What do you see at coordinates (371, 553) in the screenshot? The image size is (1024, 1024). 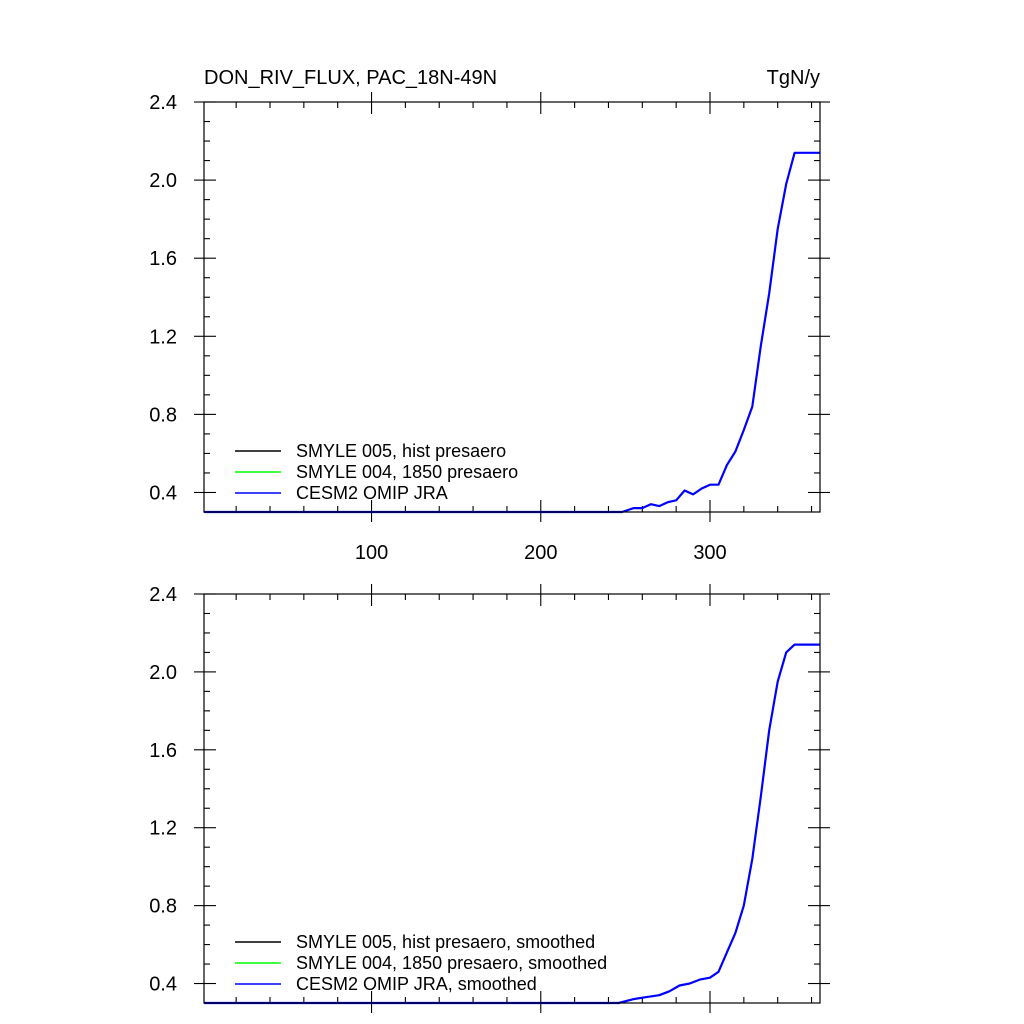 I see `x-tick-label: 100` at bounding box center [371, 553].